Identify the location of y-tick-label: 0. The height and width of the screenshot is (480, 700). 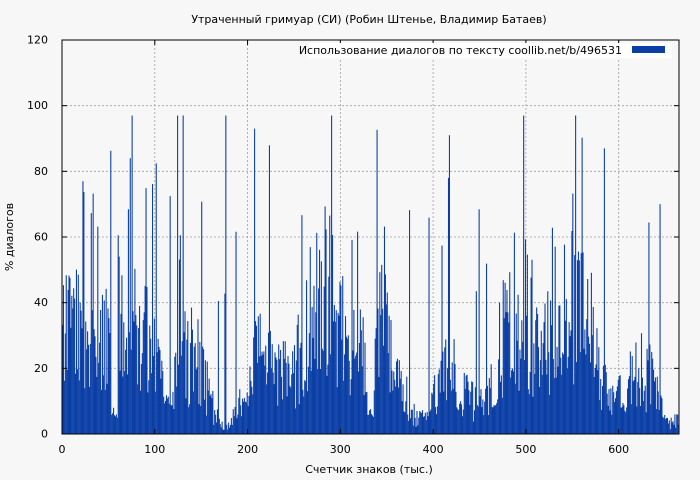
(44, 434).